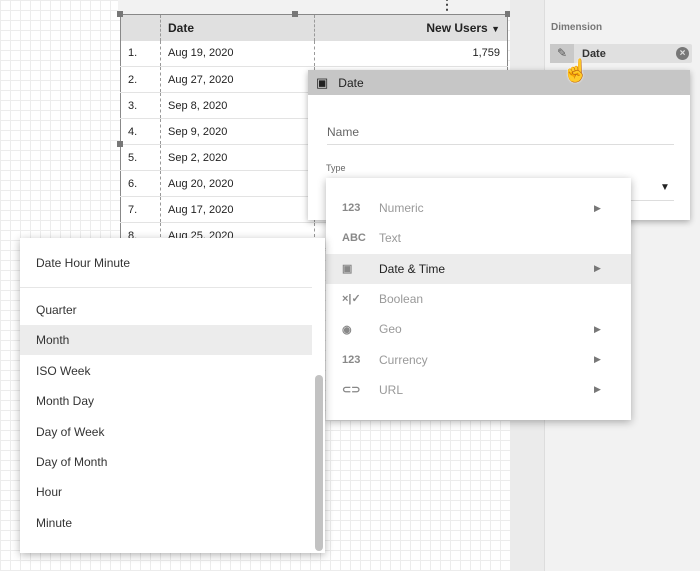  What do you see at coordinates (577, 27) in the screenshot?
I see `dimension-label: Dimension` at bounding box center [577, 27].